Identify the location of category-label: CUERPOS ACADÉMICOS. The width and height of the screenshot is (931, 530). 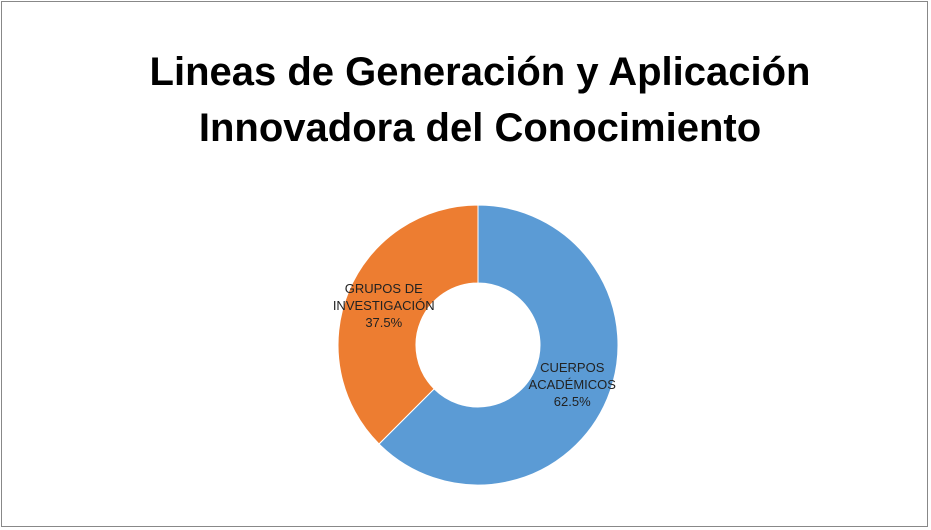
(572, 375).